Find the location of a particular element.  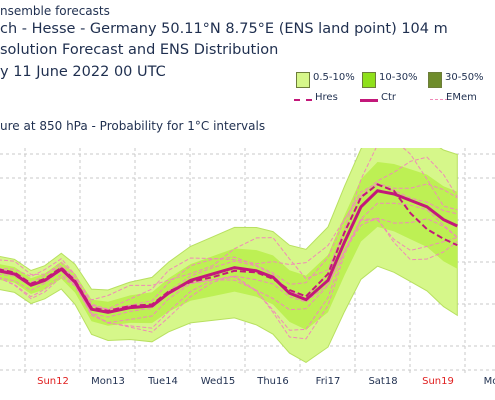

legend-ctr-label: Ctr is located at coordinates (389, 97).